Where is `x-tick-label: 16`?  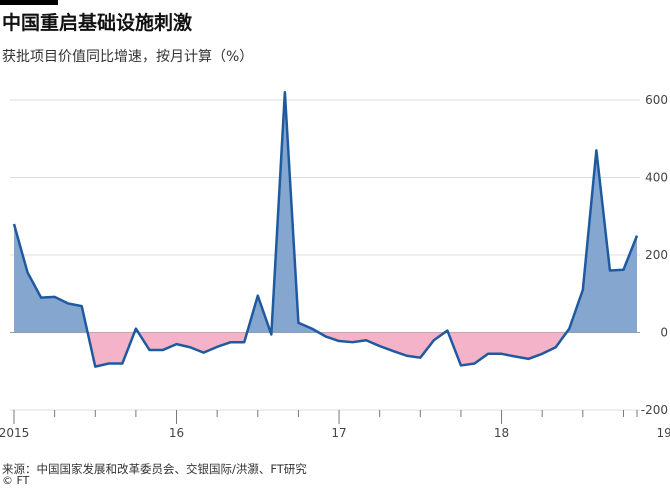 x-tick-label: 16 is located at coordinates (176, 433).